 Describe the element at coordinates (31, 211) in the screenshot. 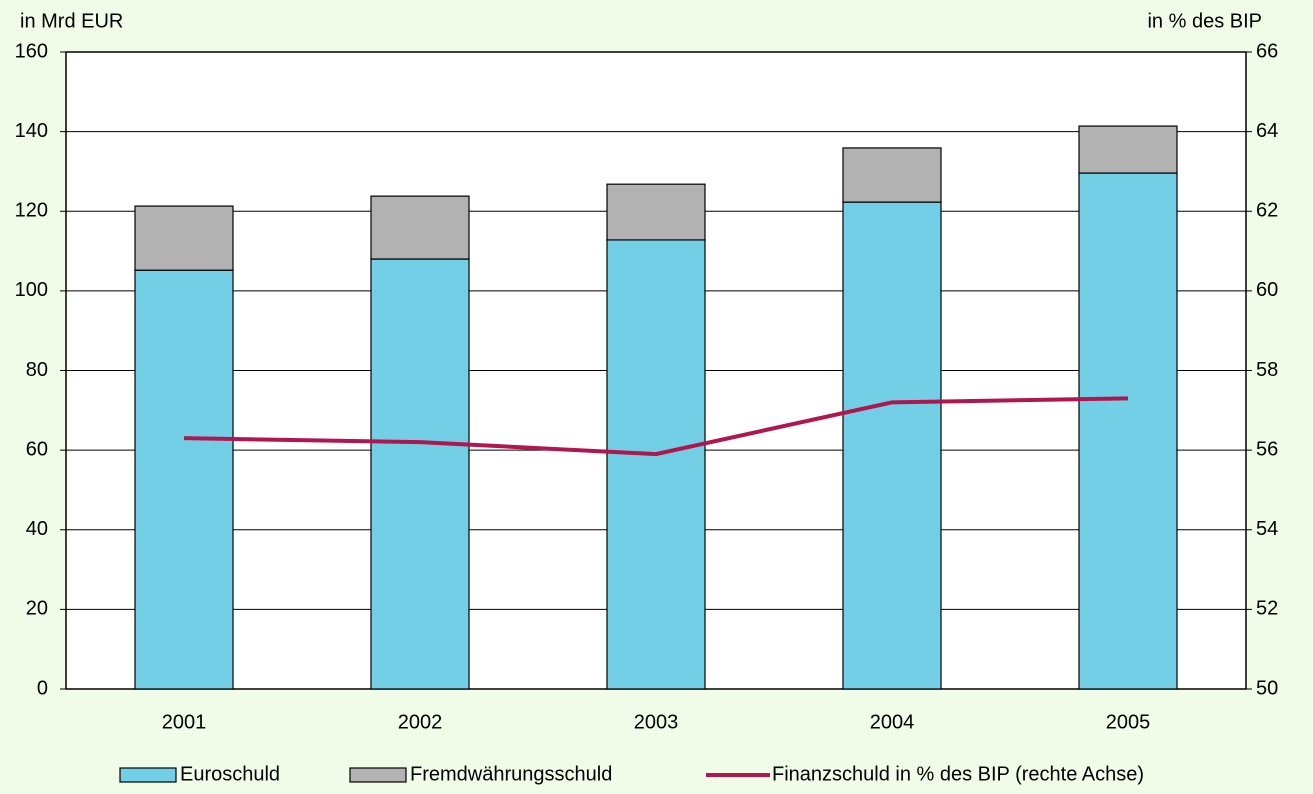

I see `y-tick-label: 120` at that location.